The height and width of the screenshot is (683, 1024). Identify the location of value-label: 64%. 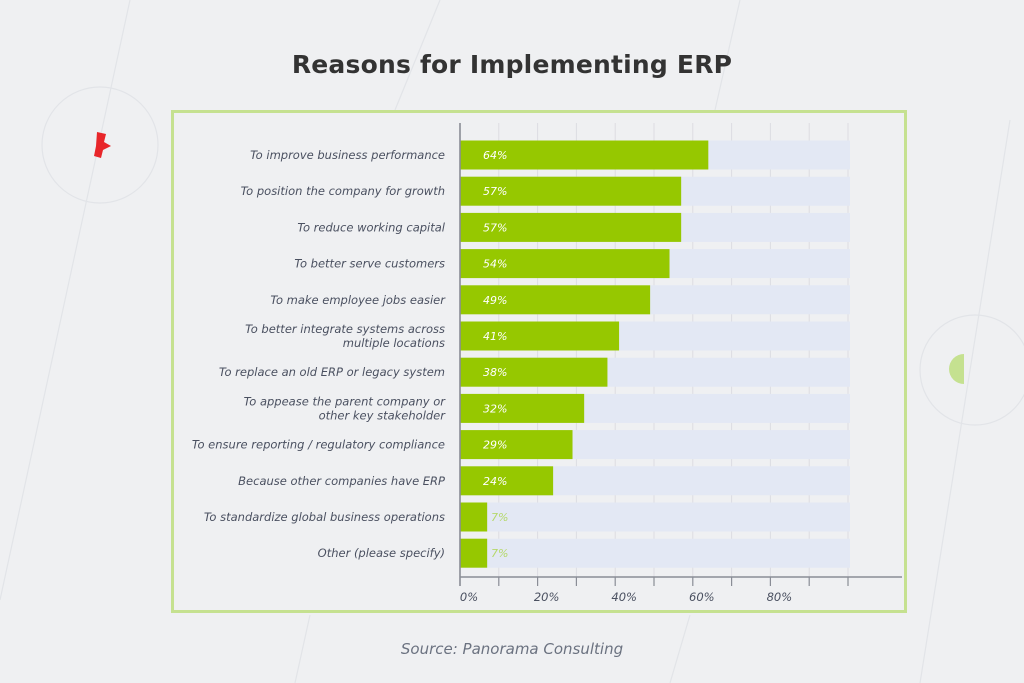
(495, 155).